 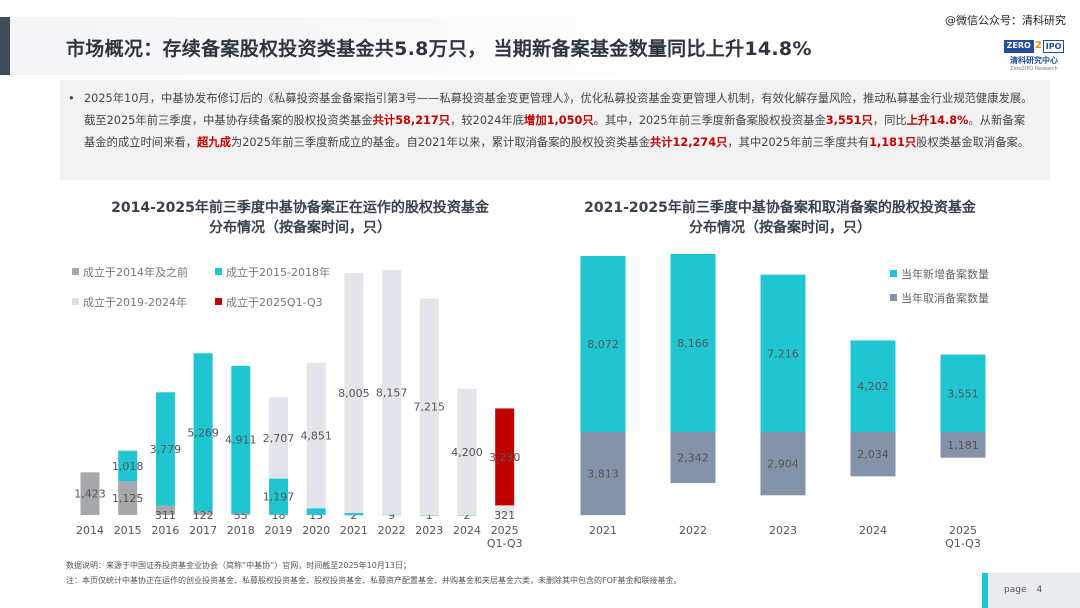 I want to click on x-tick-label: 2019, so click(x=279, y=530).